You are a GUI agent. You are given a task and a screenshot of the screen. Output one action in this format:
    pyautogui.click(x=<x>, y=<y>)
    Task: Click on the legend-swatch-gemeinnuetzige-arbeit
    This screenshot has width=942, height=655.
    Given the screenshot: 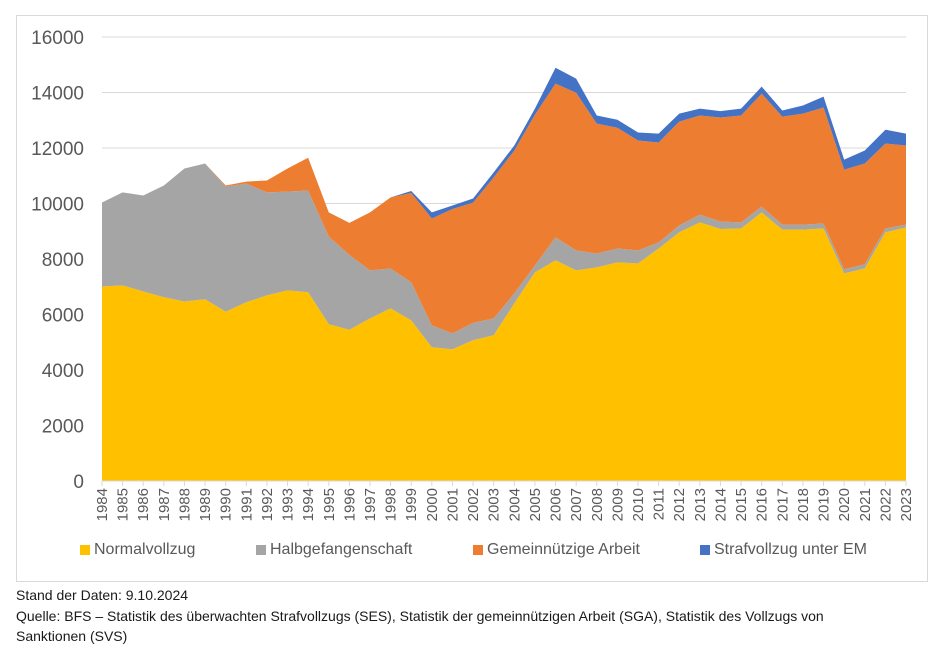 What is the action you would take?
    pyautogui.click(x=478, y=550)
    